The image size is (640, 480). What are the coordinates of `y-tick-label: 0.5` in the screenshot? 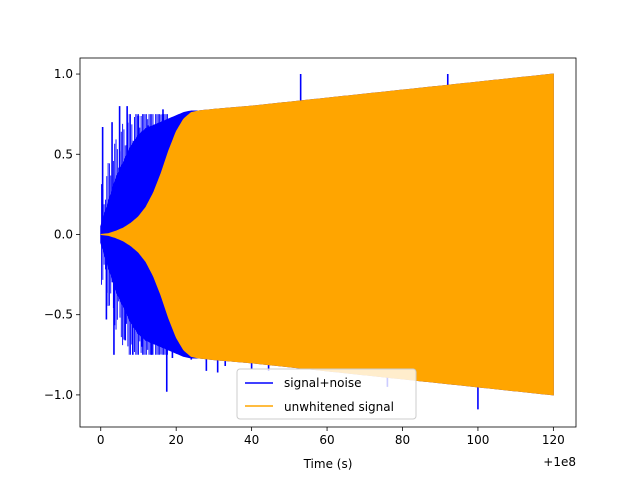 It's located at (63, 154).